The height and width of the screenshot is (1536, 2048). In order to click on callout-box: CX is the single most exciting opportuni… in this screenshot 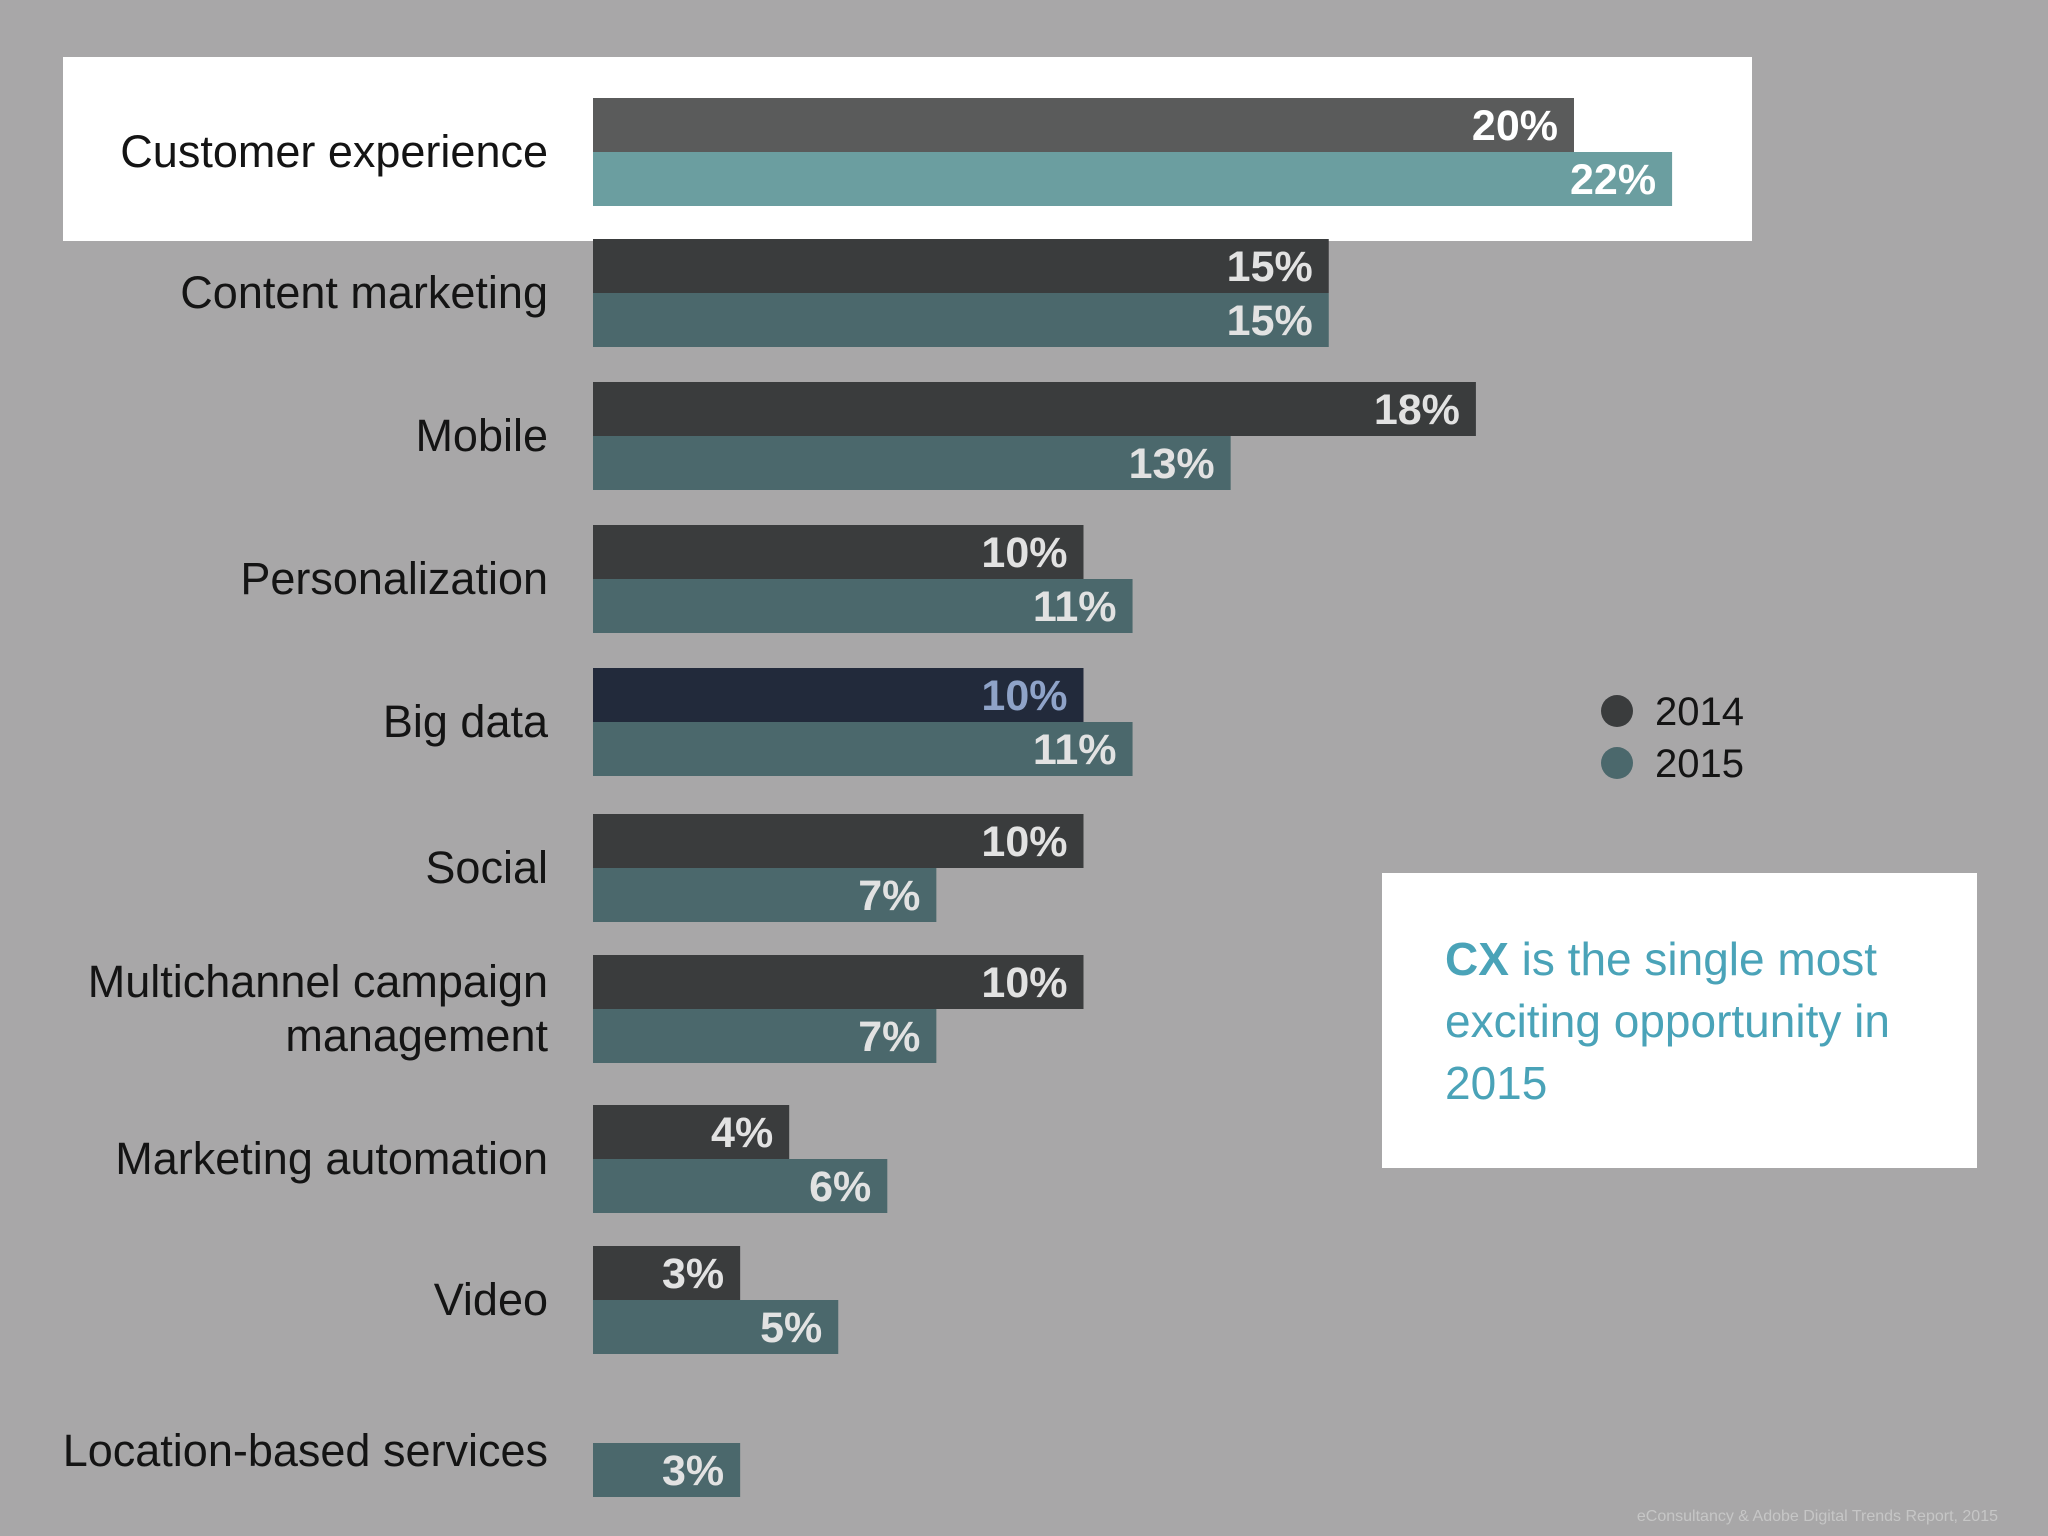, I will do `click(1679, 1020)`.